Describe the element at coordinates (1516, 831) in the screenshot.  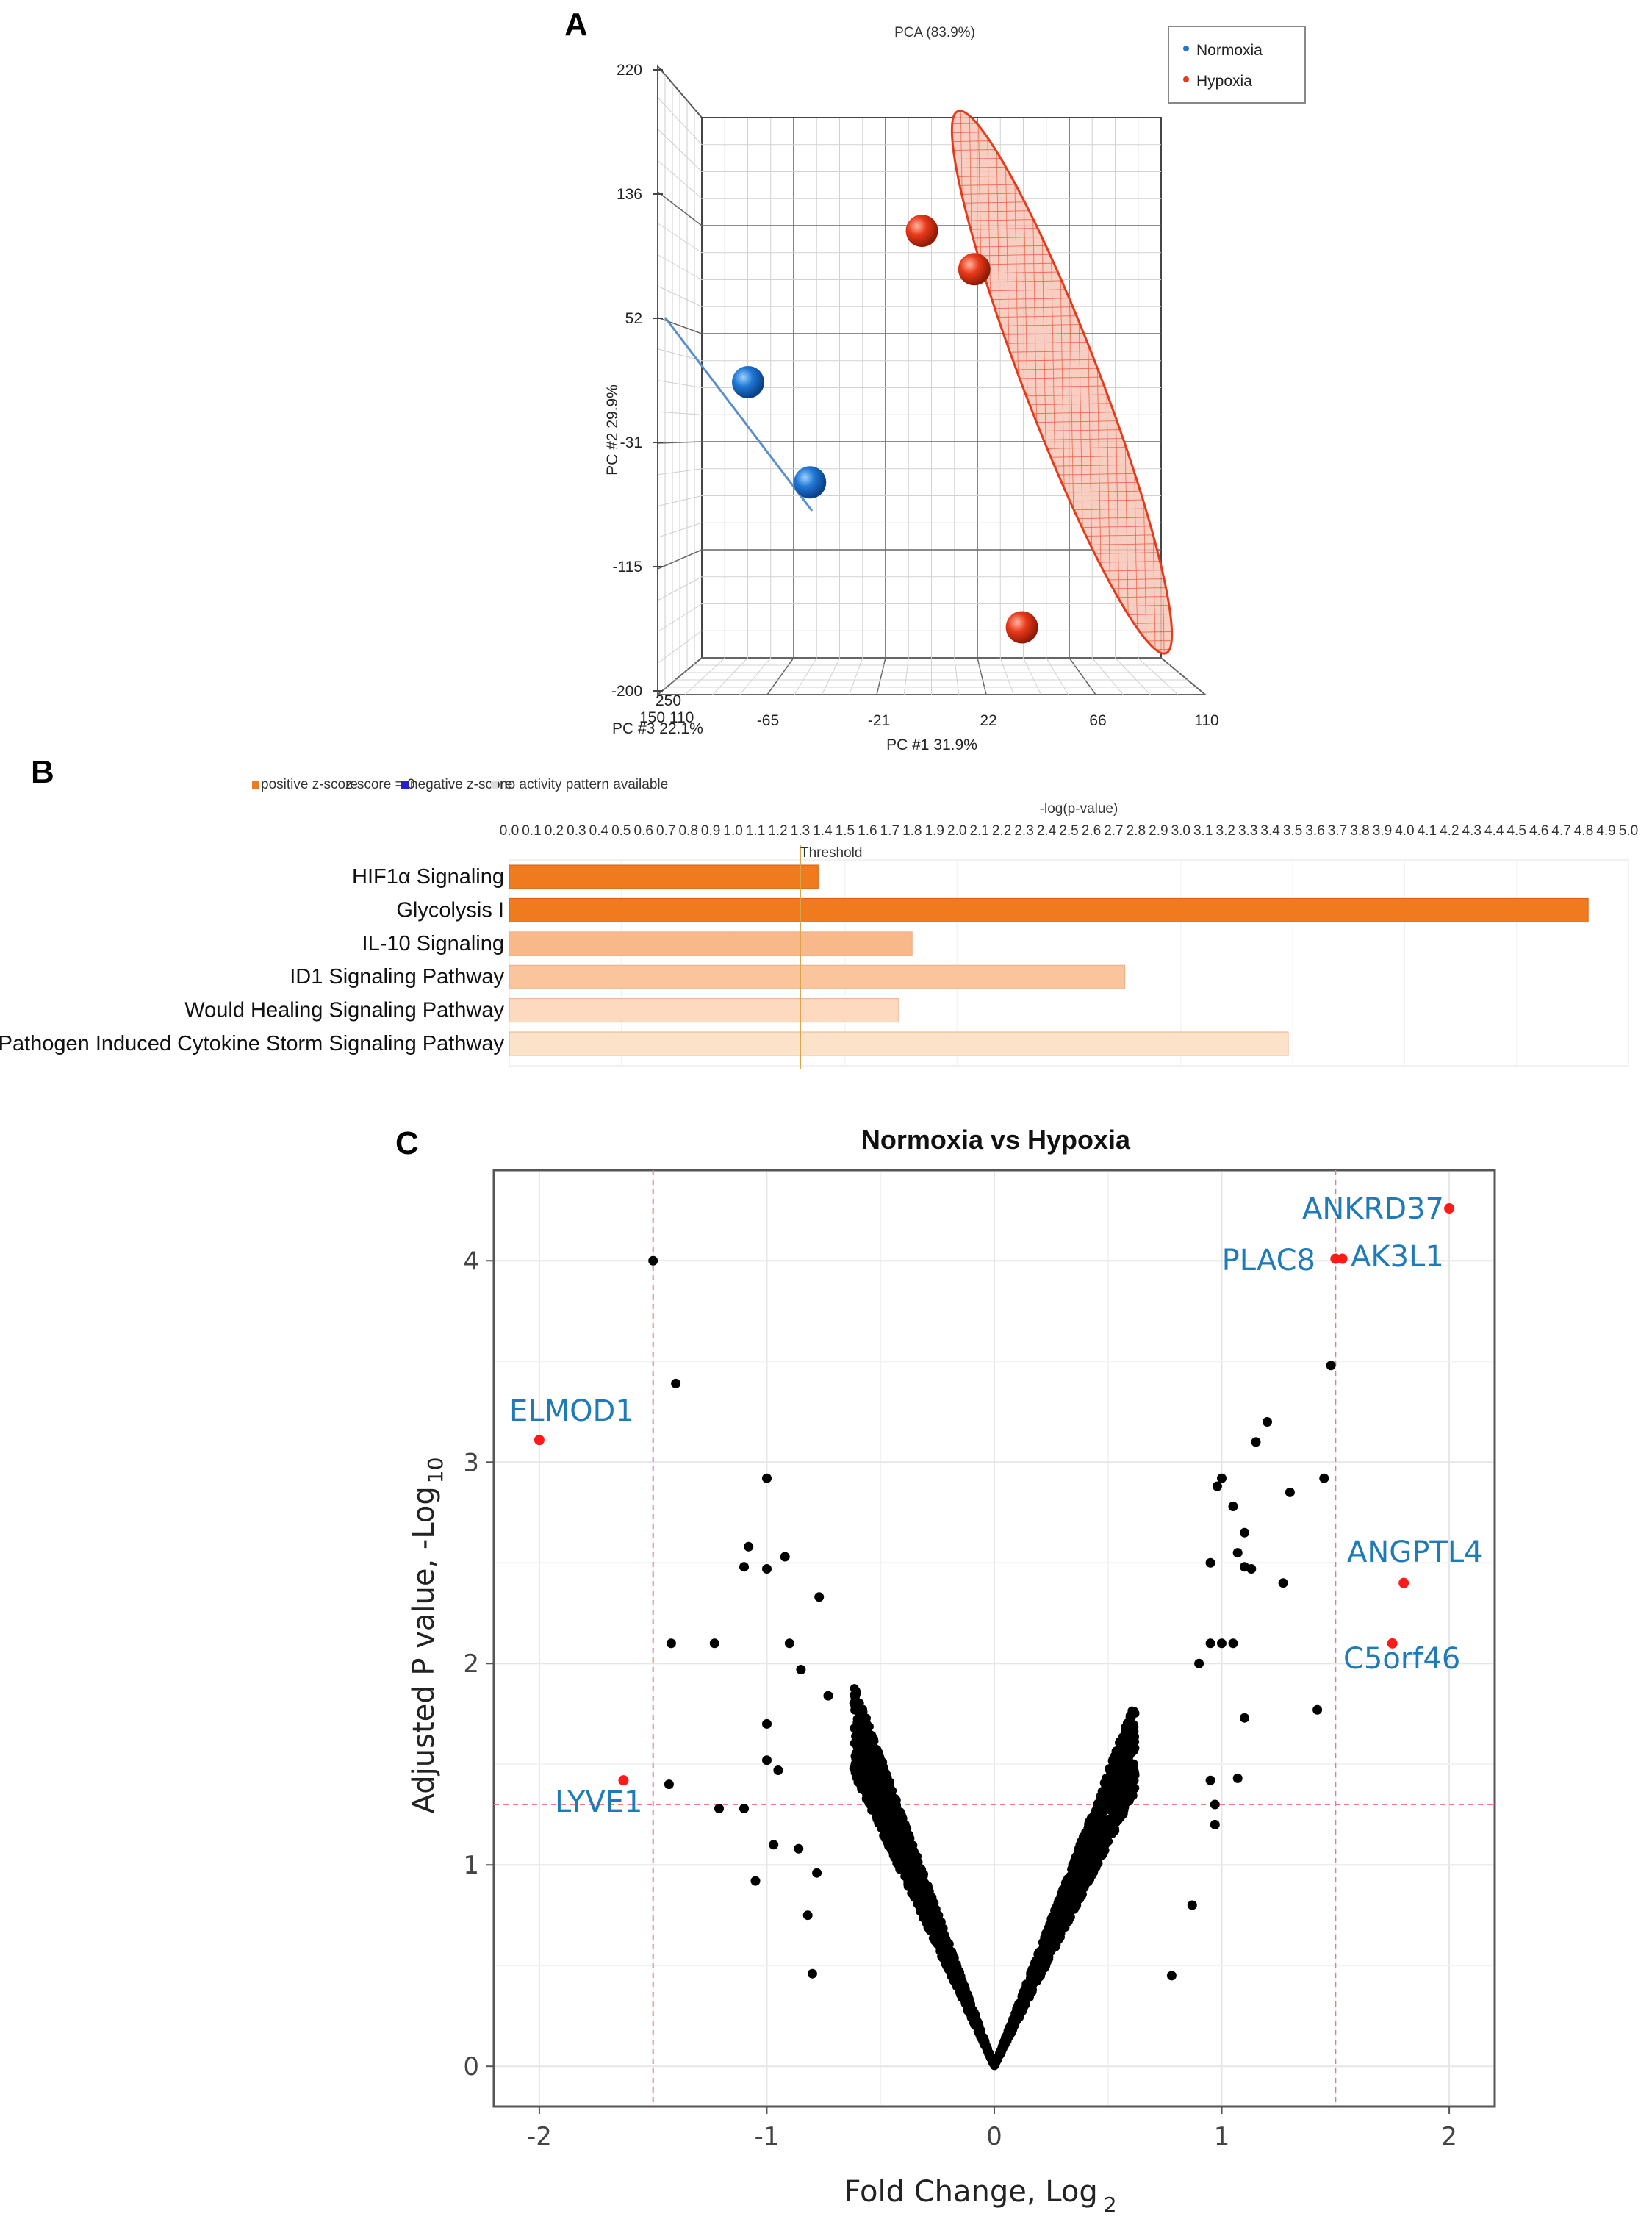
I see `bar-tick: 4.5` at that location.